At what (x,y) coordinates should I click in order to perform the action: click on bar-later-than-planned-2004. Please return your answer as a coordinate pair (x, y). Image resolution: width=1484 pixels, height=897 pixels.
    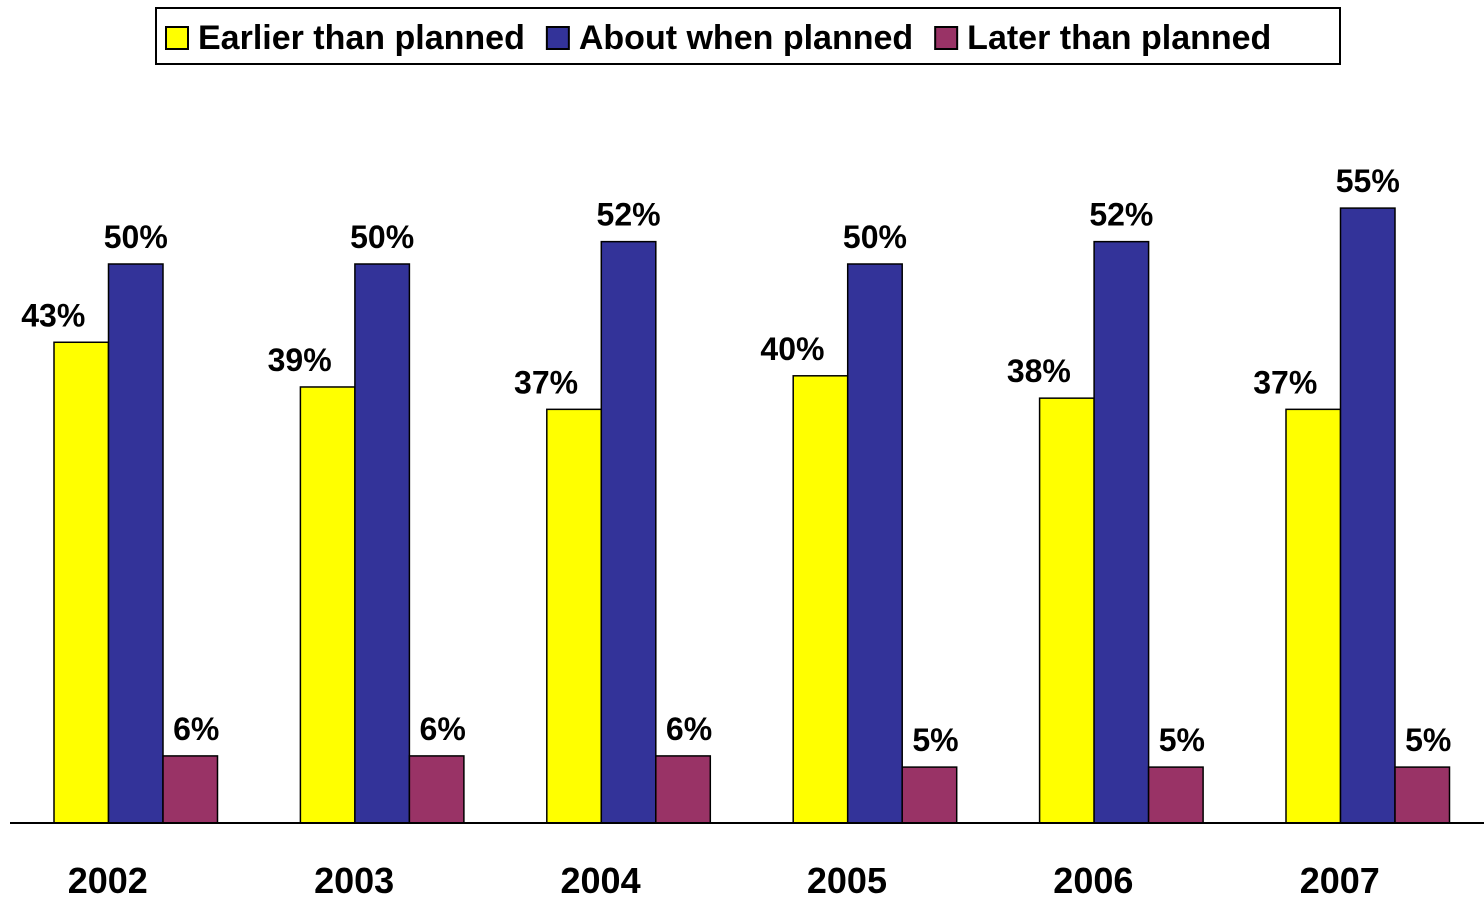
    Looking at the image, I should click on (683, 789).